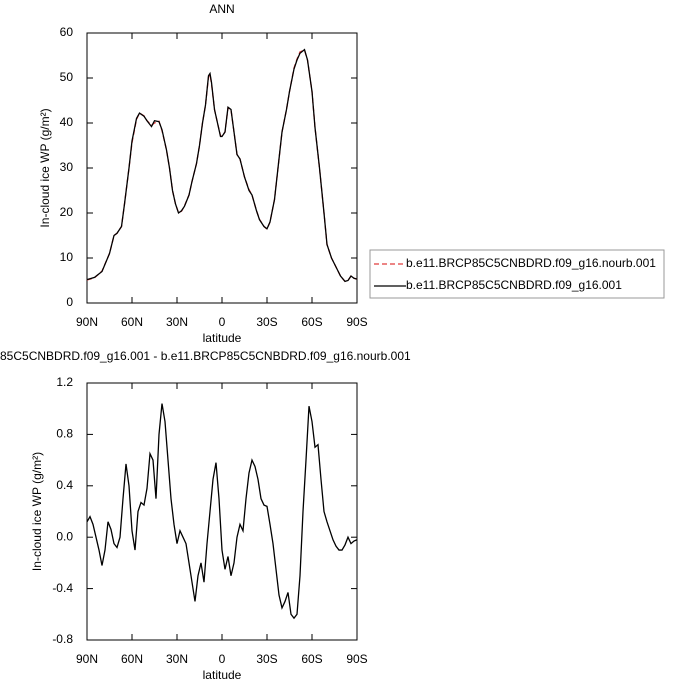  I want to click on chart-title: ANN, so click(221, 9).